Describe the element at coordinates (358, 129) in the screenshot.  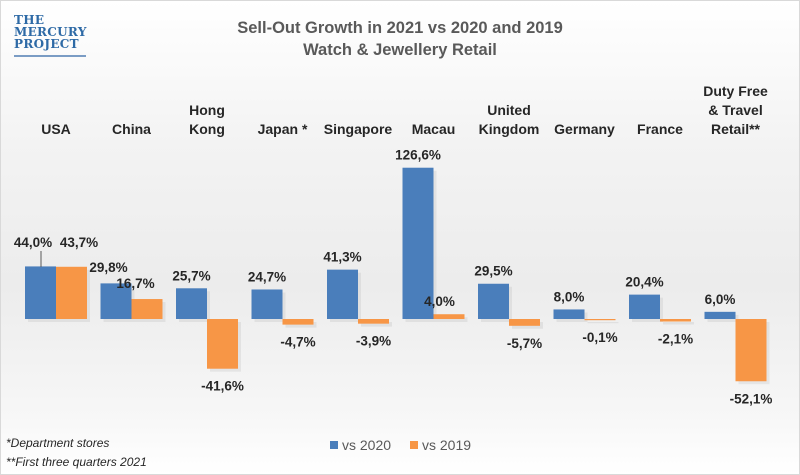
I see `category-label: Singapore` at that location.